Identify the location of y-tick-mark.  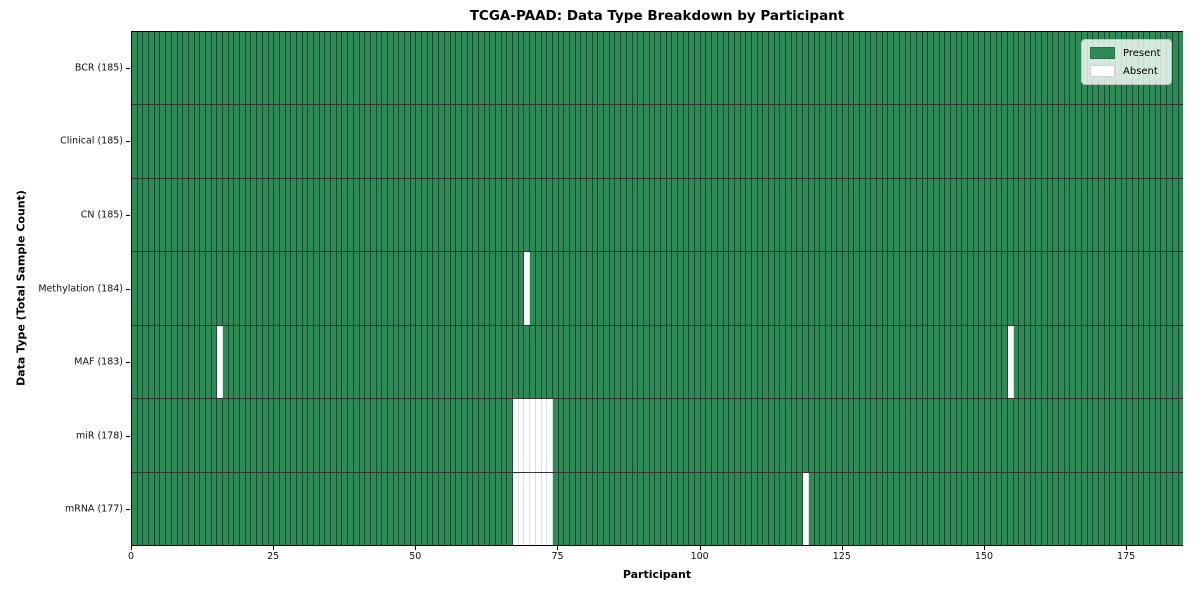
(128, 436).